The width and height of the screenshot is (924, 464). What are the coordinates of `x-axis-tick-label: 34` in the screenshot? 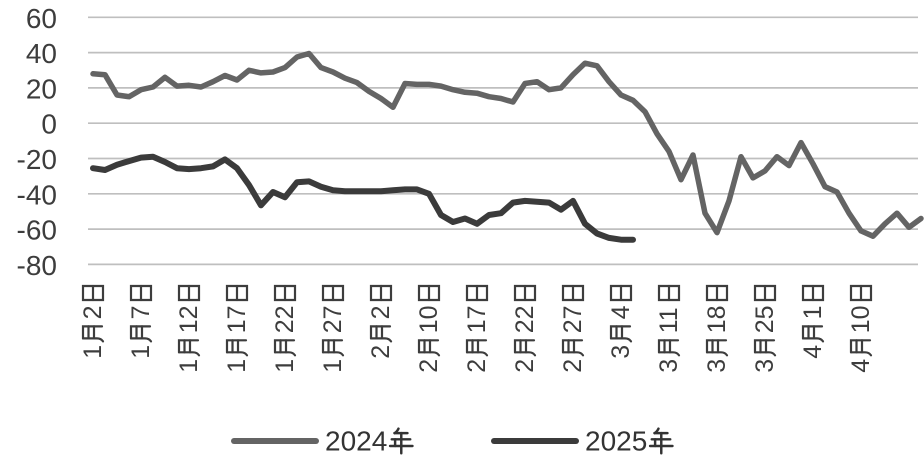 It's located at (621, 321).